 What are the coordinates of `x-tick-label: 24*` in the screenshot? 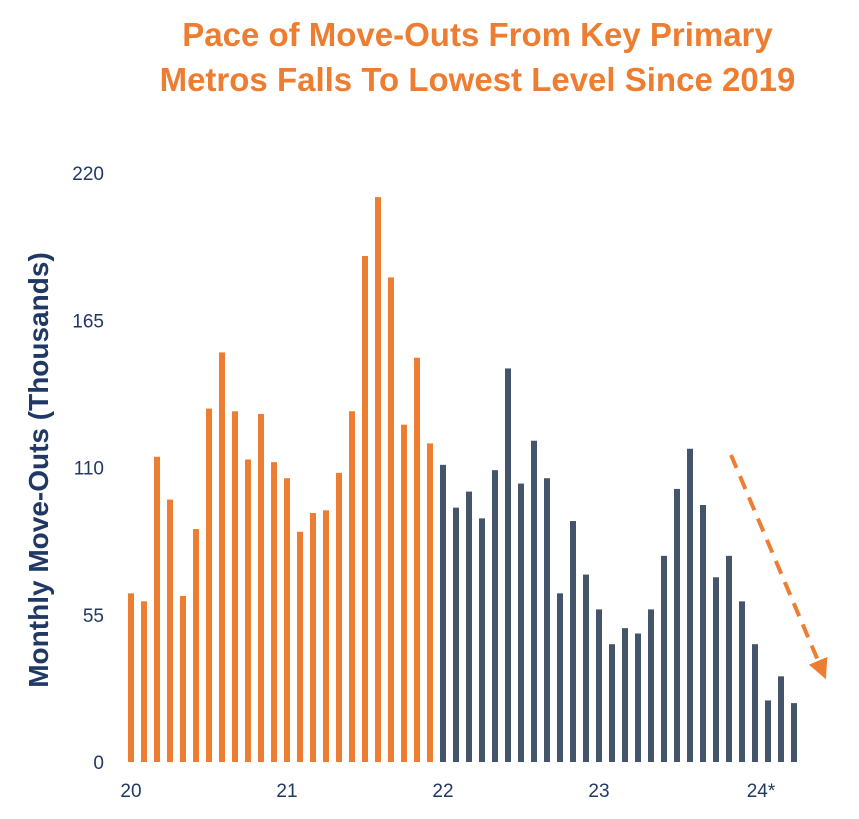 It's located at (761, 791).